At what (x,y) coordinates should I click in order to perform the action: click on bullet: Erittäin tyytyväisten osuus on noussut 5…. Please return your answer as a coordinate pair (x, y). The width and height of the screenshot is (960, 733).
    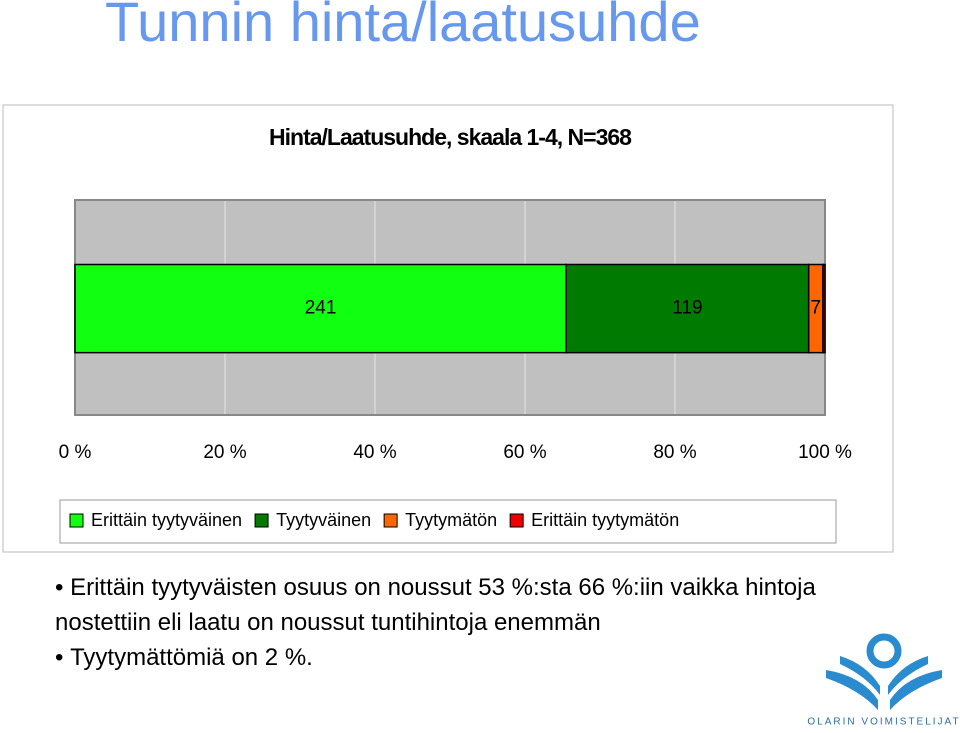
    Looking at the image, I should click on (462, 605).